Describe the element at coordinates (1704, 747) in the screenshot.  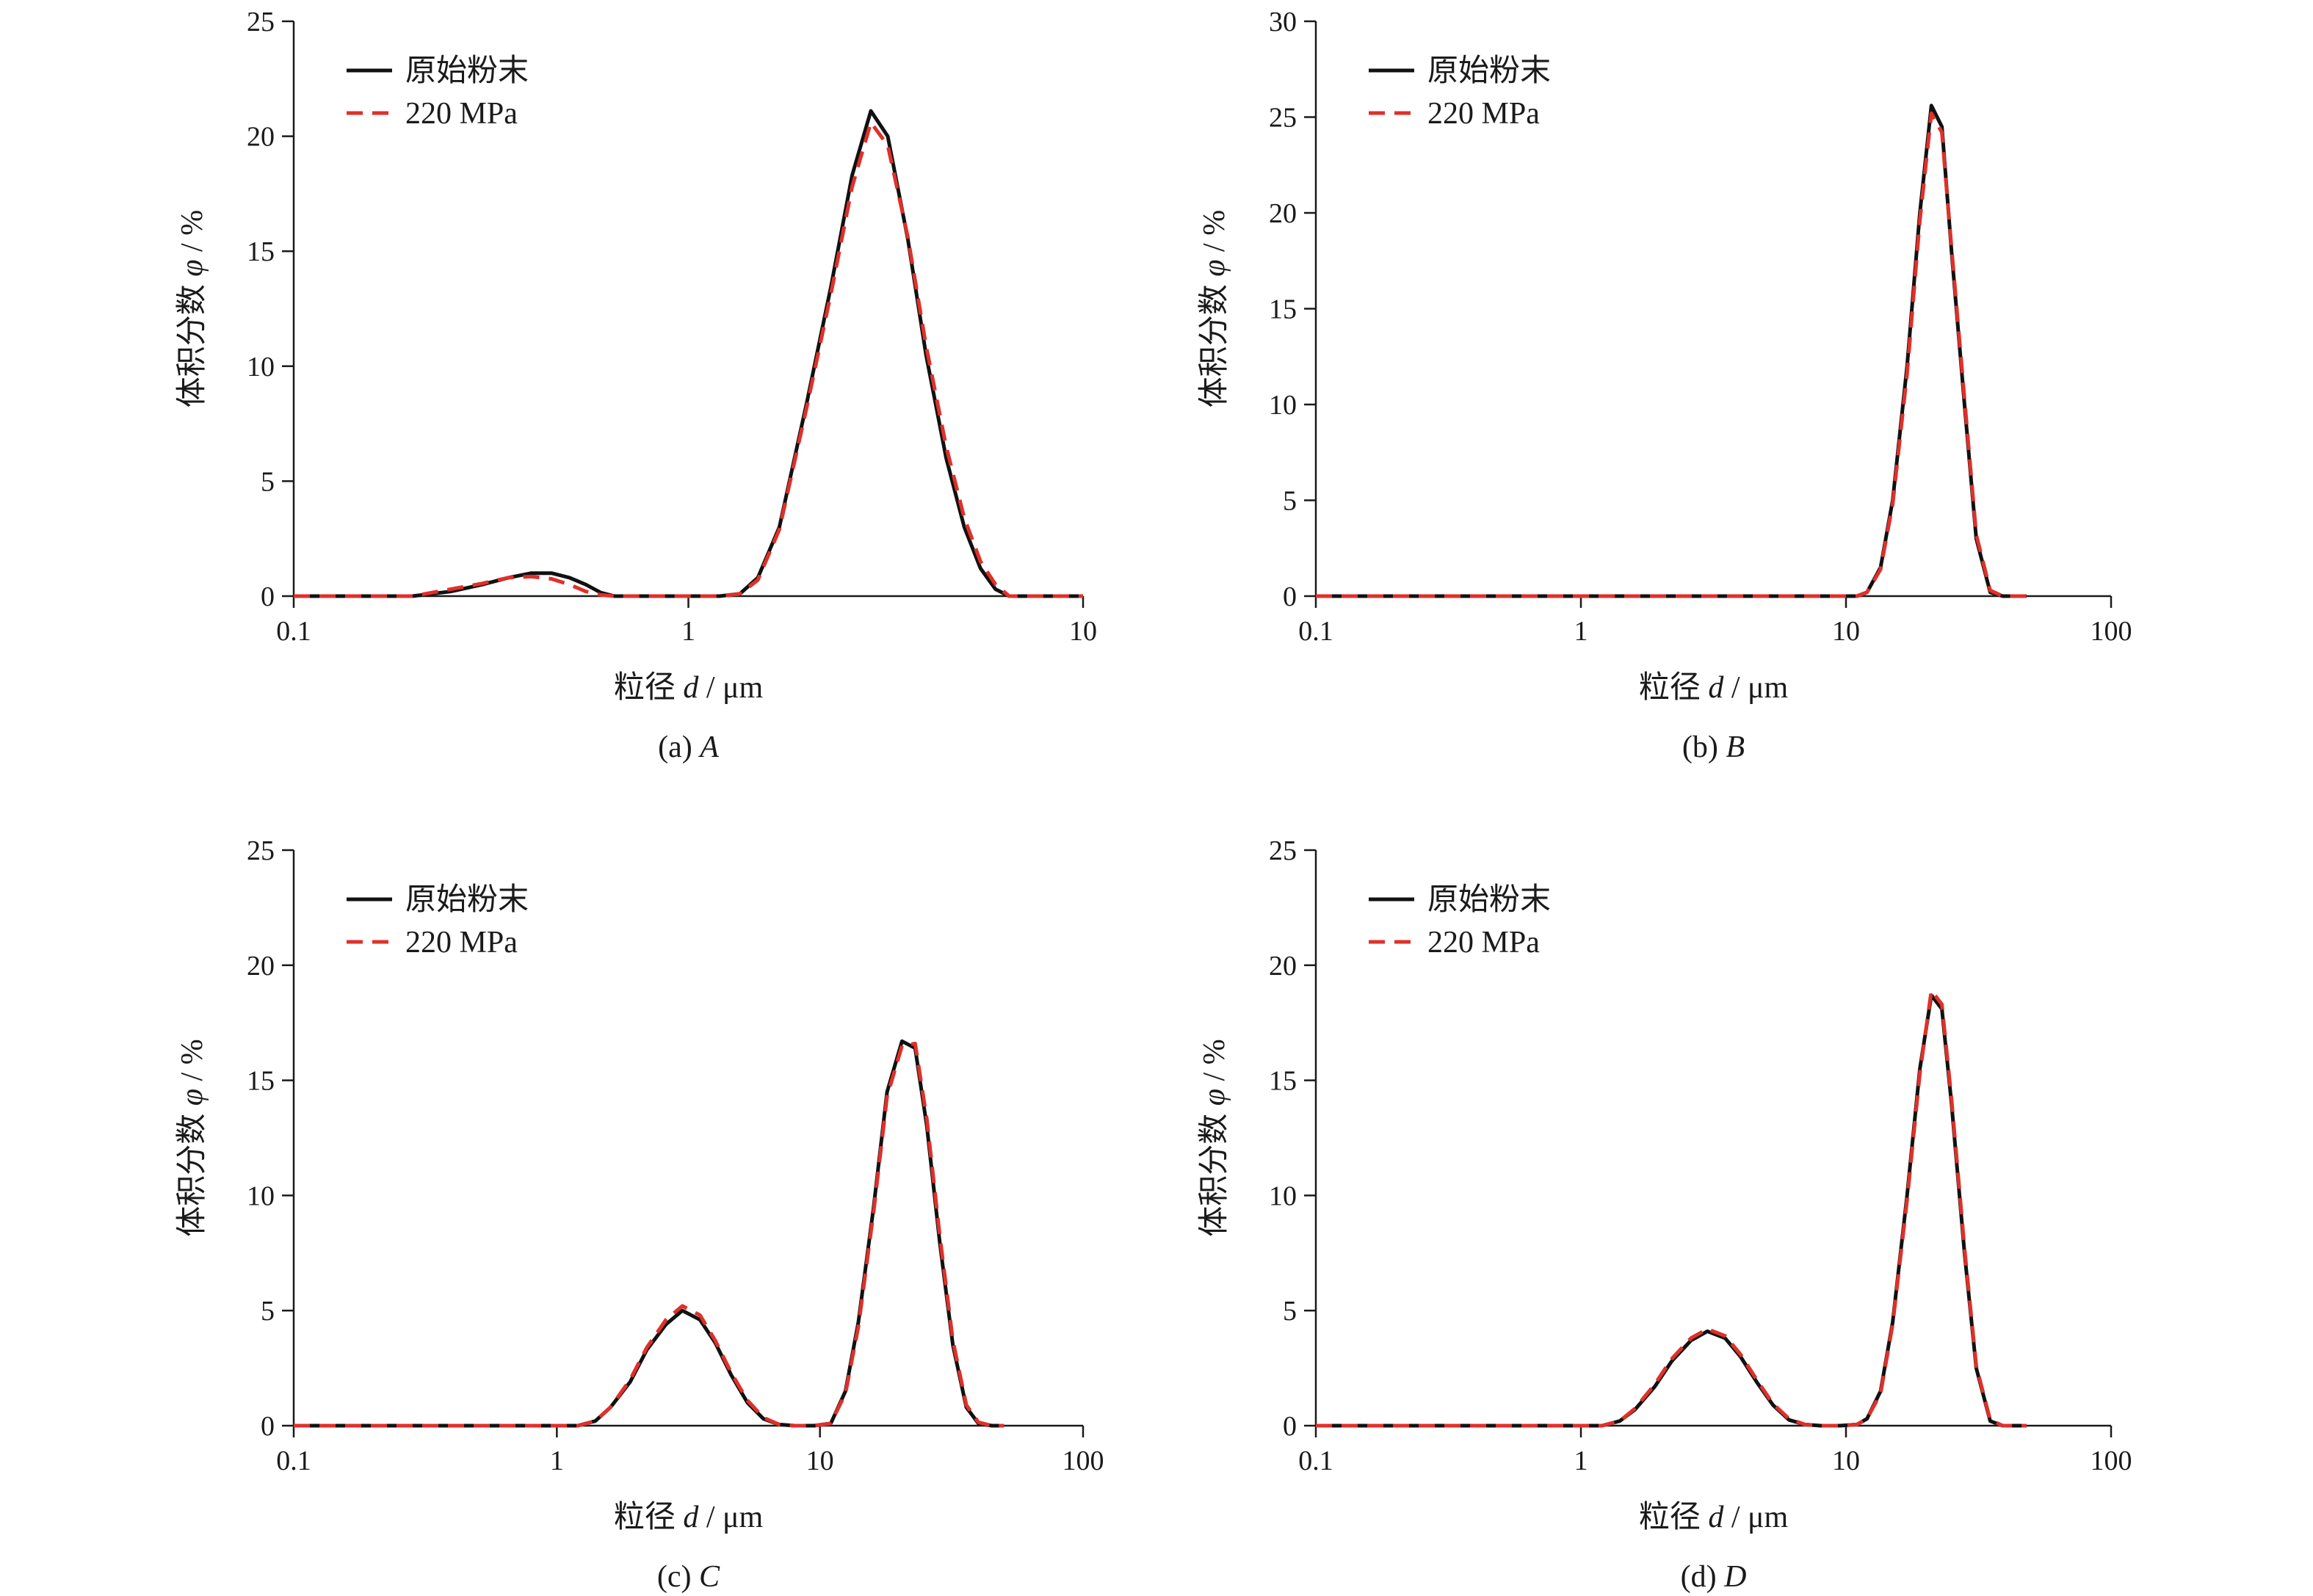
I see `panel-caption-prefix: (b)` at that location.